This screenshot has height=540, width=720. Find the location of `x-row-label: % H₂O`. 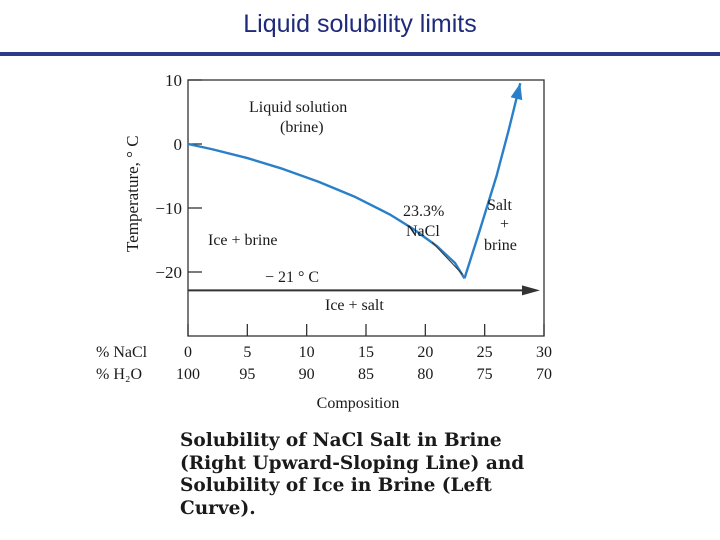

x-row-label: % H₂O is located at coordinates (119, 374).